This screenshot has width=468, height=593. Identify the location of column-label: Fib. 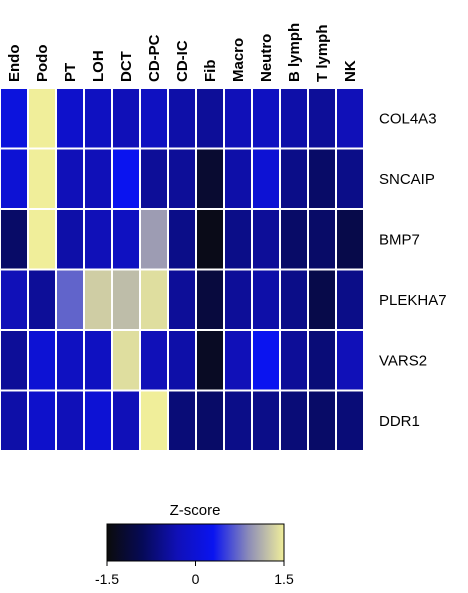
(210, 71).